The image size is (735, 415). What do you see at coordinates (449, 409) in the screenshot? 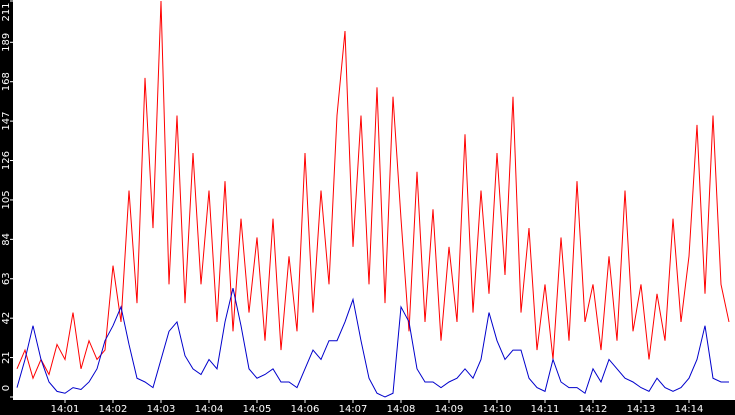
I see `x-tick-label: 14:09` at bounding box center [449, 409].